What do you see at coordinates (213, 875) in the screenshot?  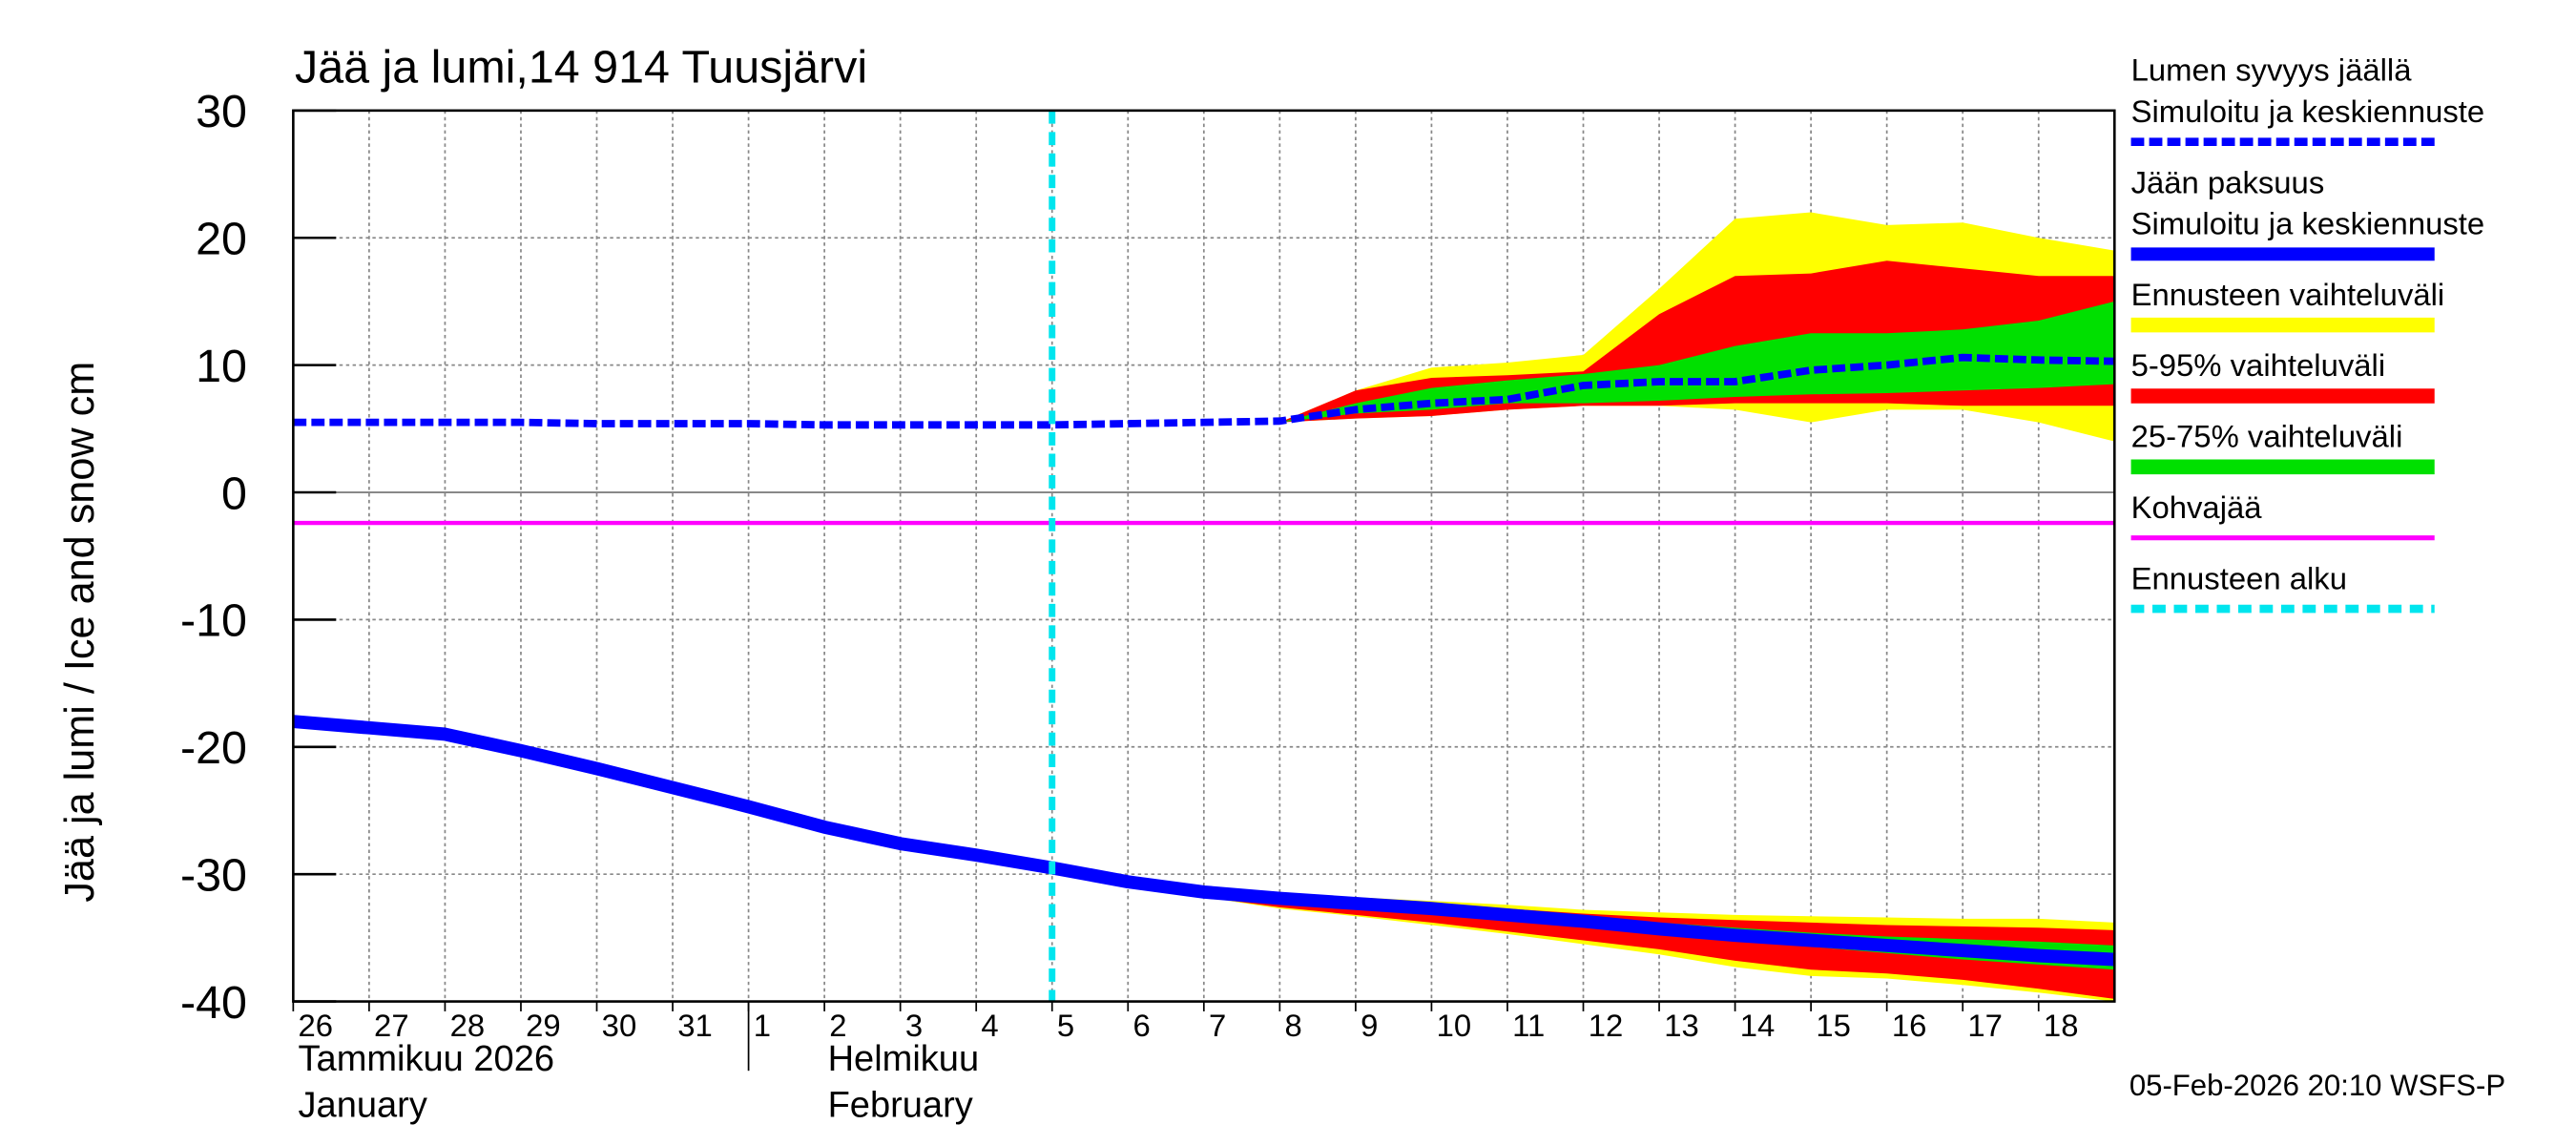 I see `y-tick-label: -30` at bounding box center [213, 875].